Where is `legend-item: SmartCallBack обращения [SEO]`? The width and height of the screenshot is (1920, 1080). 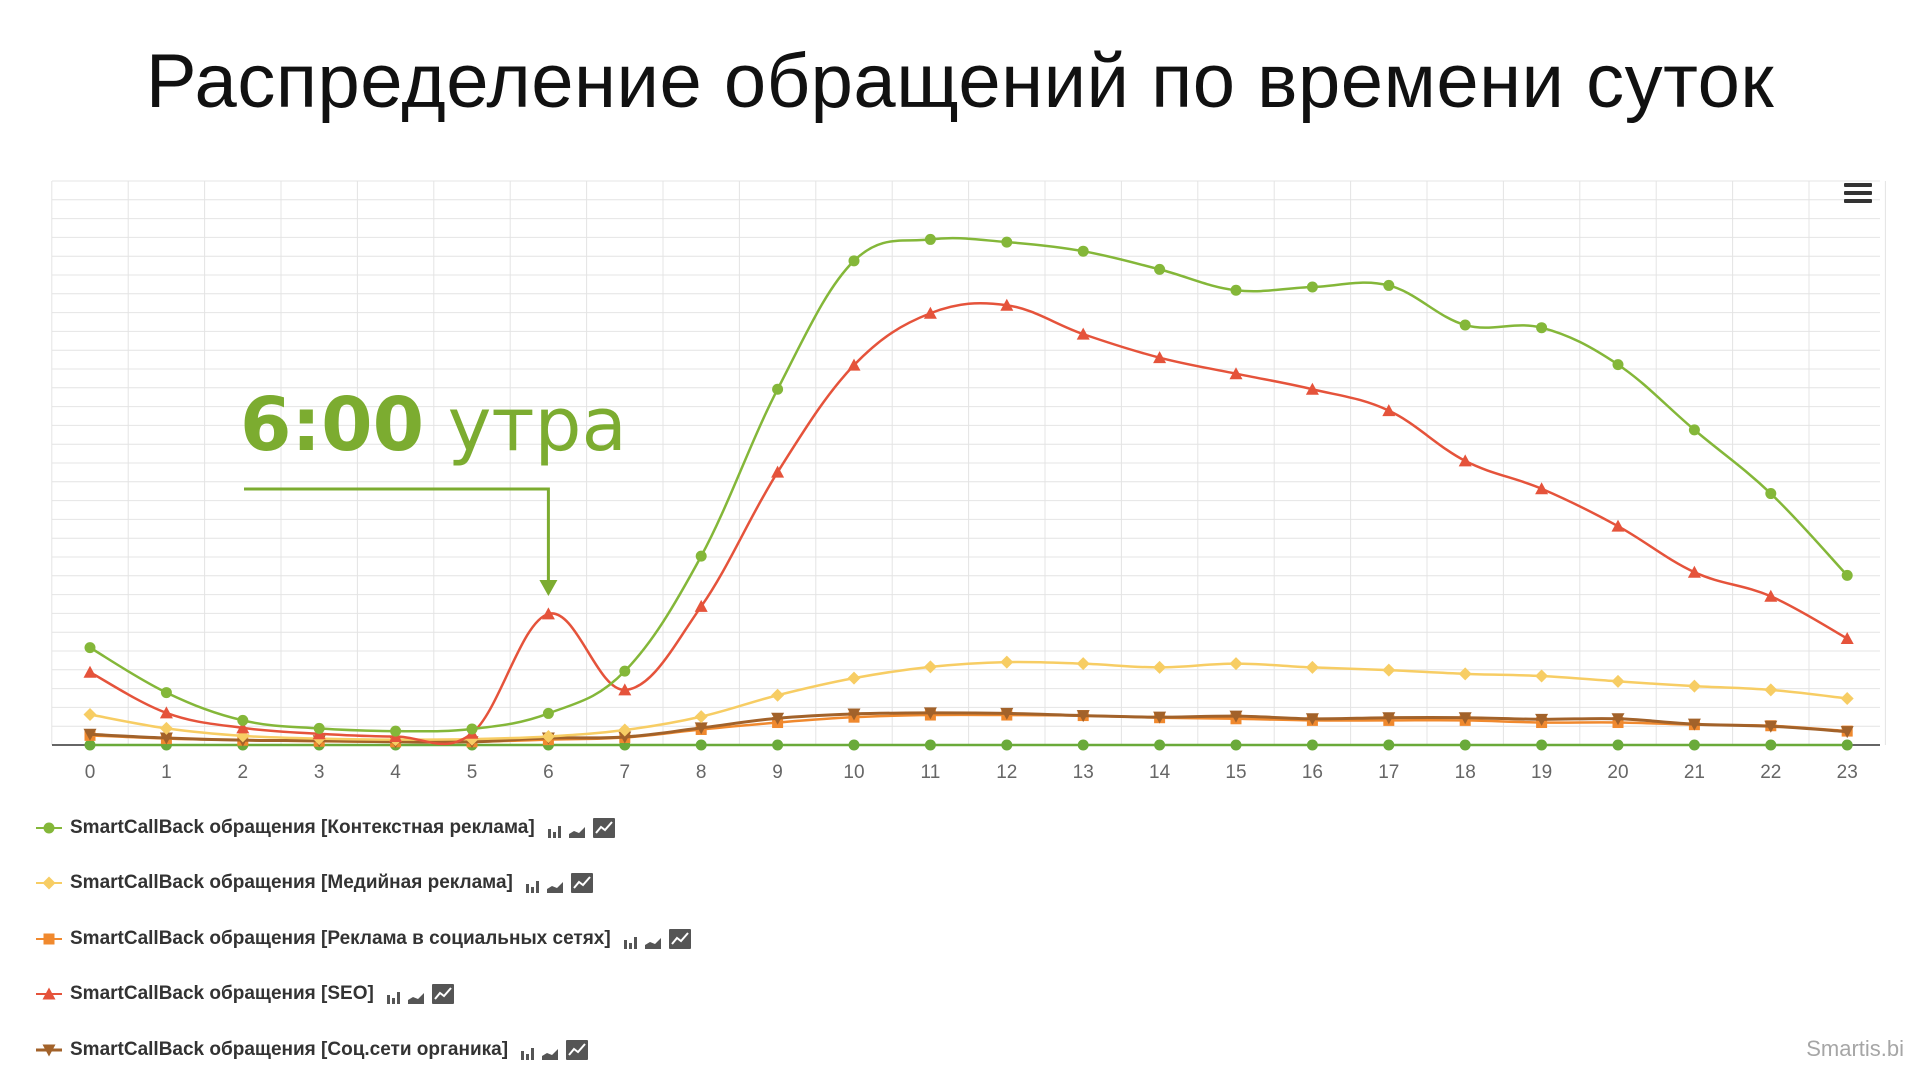 legend-item: SmartCallBack обращения [SEO] is located at coordinates (486, 995).